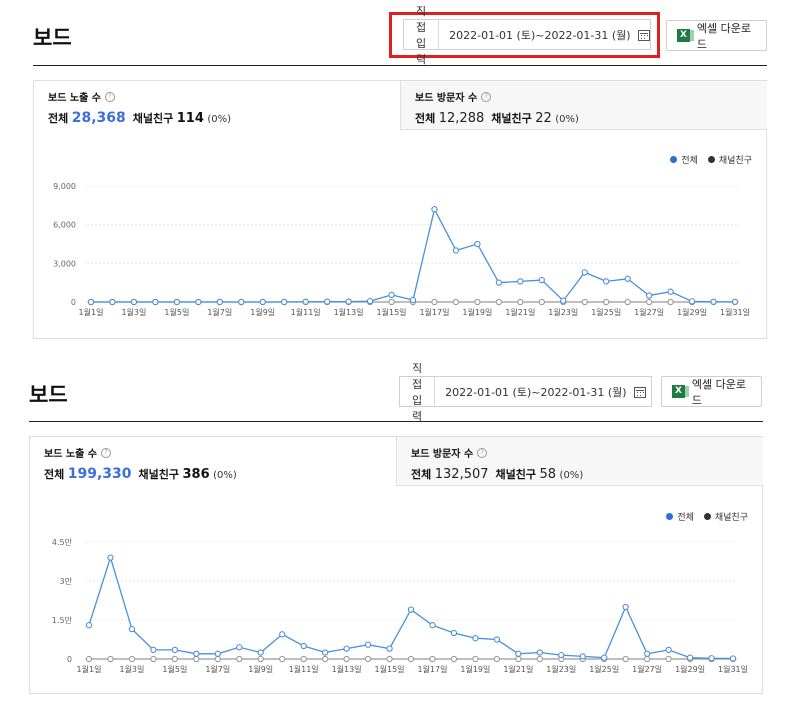  I want to click on x-tick-label: 1월1일, so click(91, 312).